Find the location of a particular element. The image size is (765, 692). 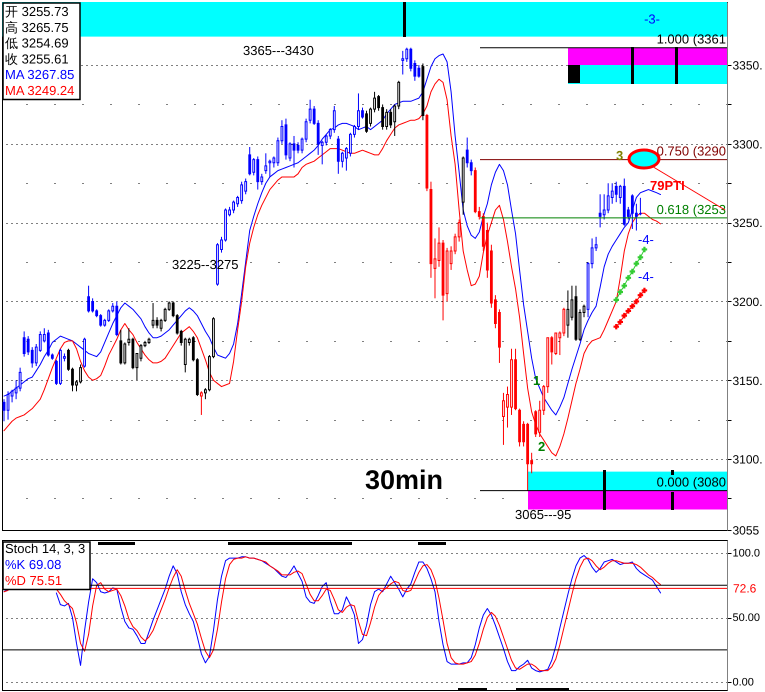

annotation: 3065---95 is located at coordinates (543, 514).